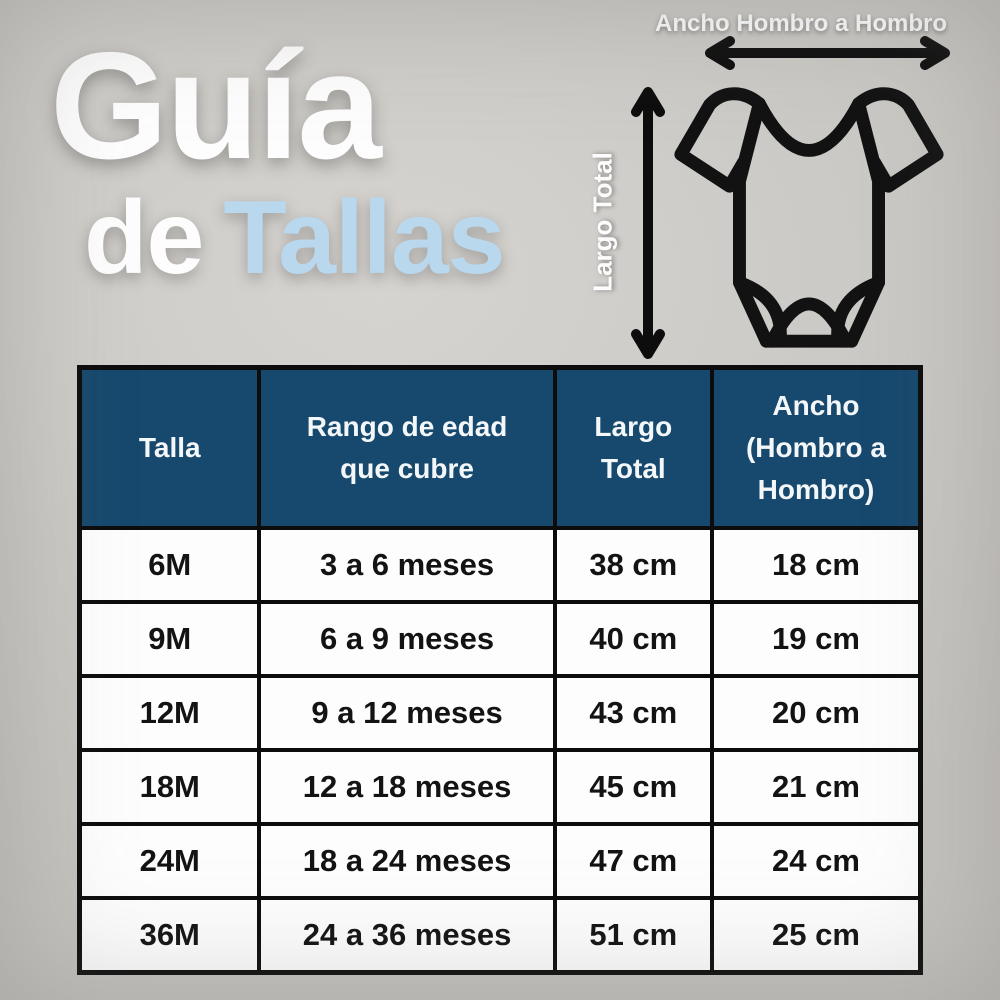  Describe the element at coordinates (816, 639) in the screenshot. I see `table-cell: 19 cm` at that location.